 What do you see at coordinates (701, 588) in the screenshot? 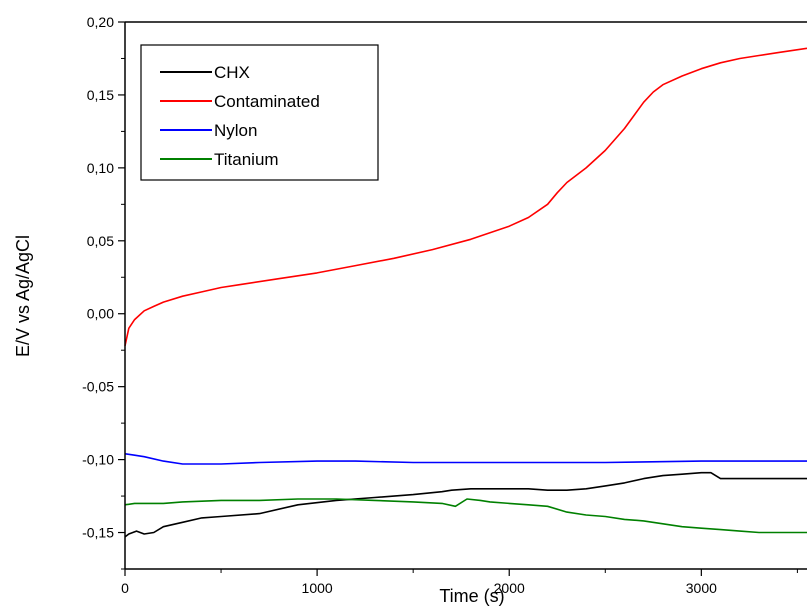
I see `x-tick-label: 3000` at bounding box center [701, 588].